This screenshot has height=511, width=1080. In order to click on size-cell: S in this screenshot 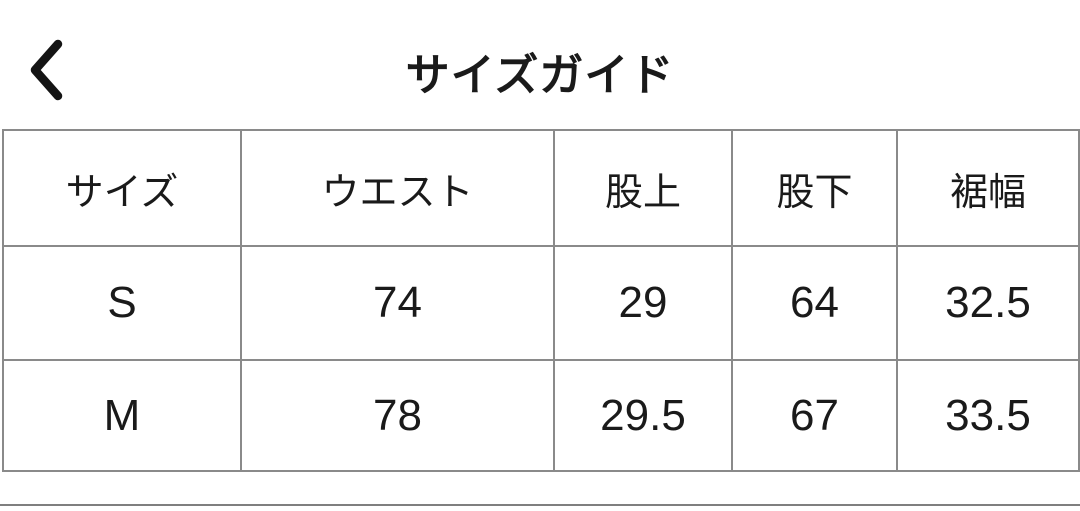, I will do `click(122, 303)`.